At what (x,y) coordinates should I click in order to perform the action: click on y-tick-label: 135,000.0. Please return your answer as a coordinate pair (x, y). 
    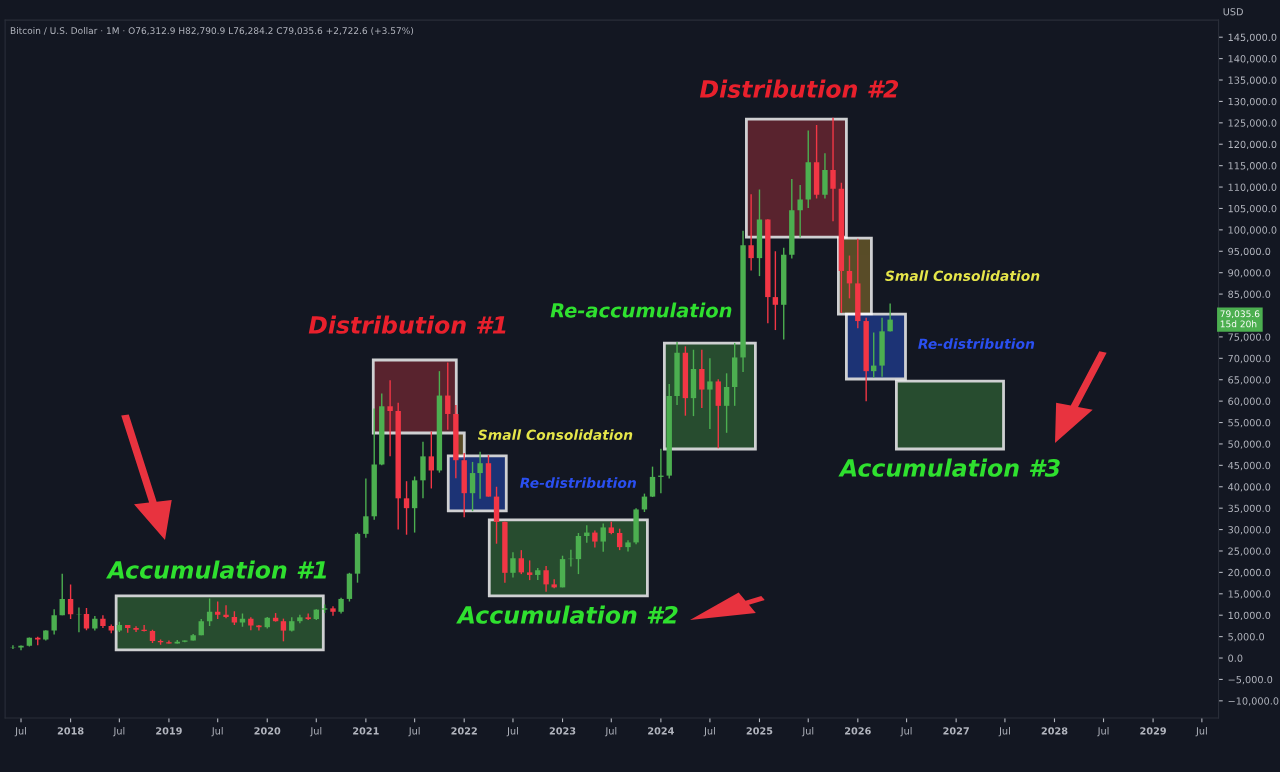
    Looking at the image, I should click on (1252, 80).